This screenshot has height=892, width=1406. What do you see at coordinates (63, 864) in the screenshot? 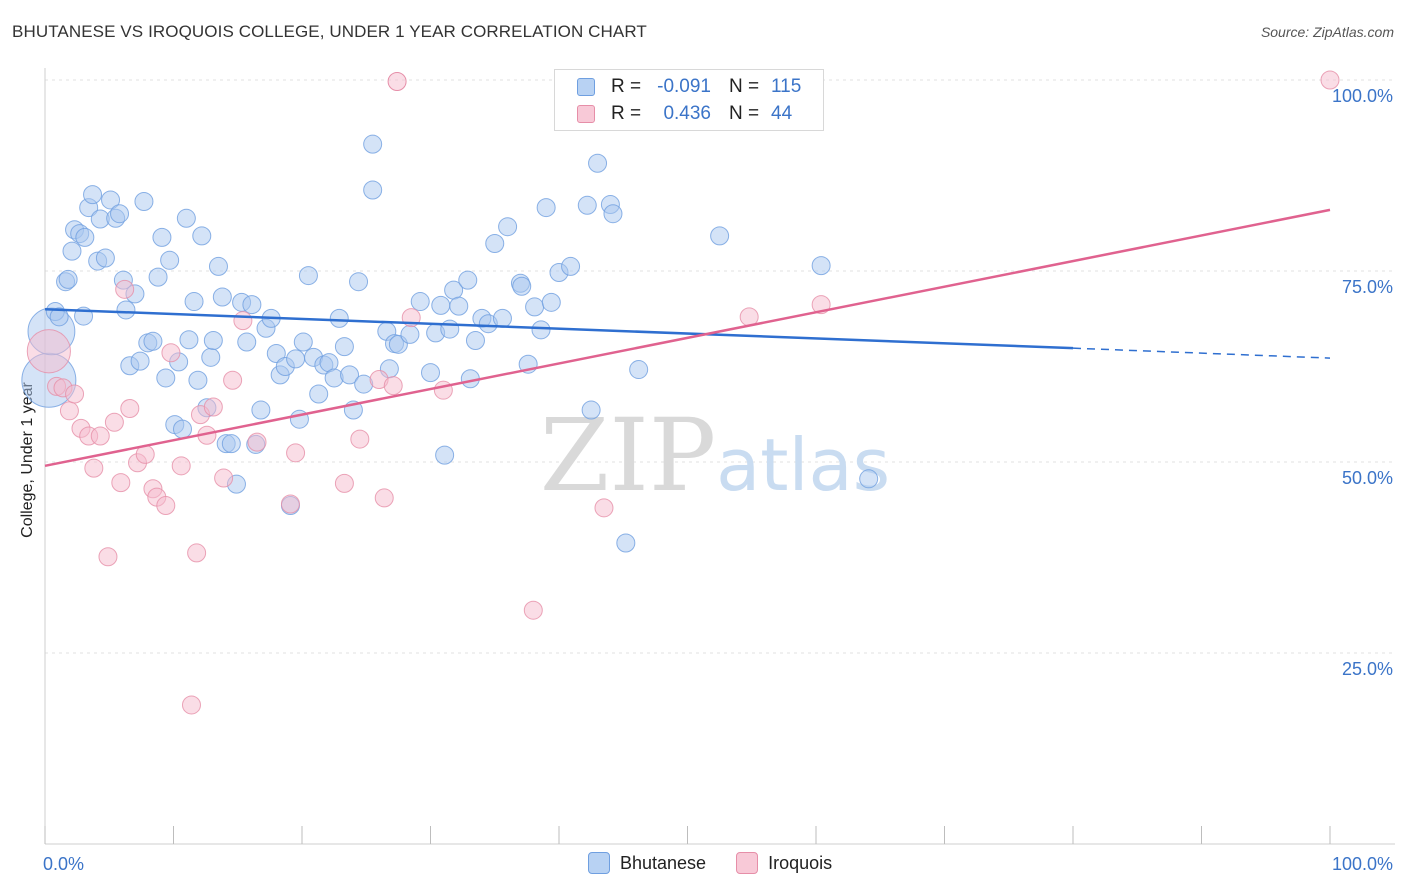
I see `x-tick-label: 0.0%` at bounding box center [63, 864].